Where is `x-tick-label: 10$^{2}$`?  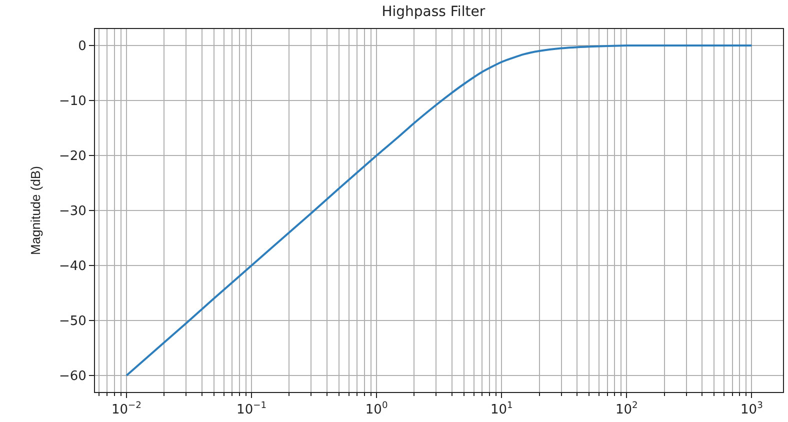 x-tick-label: 10$^{2}$ is located at coordinates (626, 409).